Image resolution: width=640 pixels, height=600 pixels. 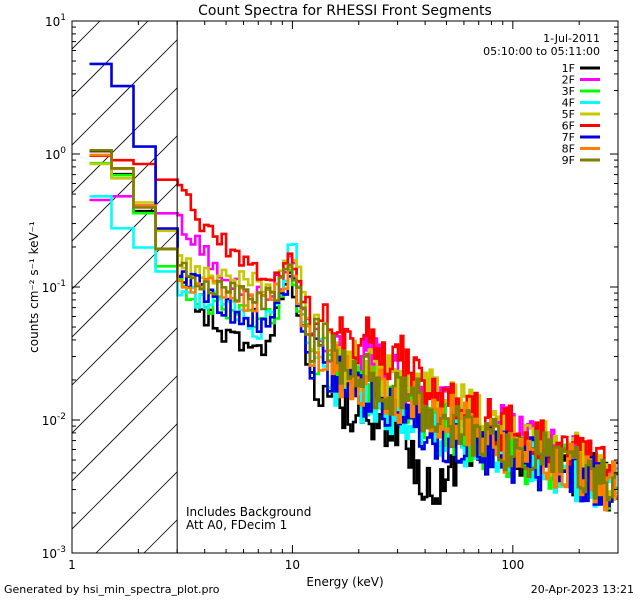 What do you see at coordinates (72, 565) in the screenshot?
I see `x-tick-label: 1` at bounding box center [72, 565].